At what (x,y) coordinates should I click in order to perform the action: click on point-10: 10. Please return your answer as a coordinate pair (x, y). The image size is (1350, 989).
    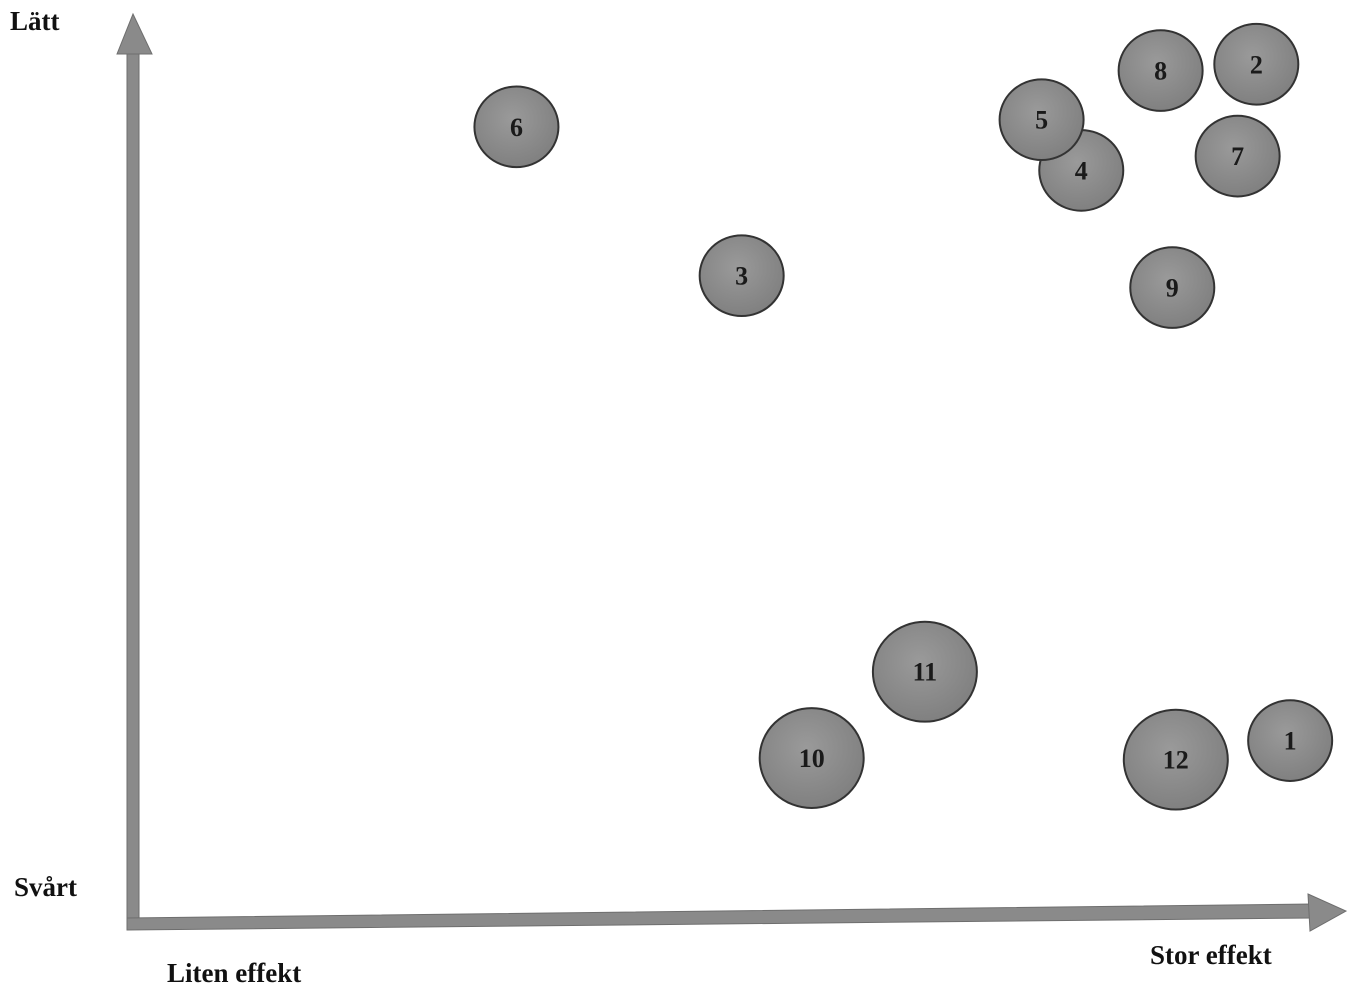
    Looking at the image, I should click on (811, 758).